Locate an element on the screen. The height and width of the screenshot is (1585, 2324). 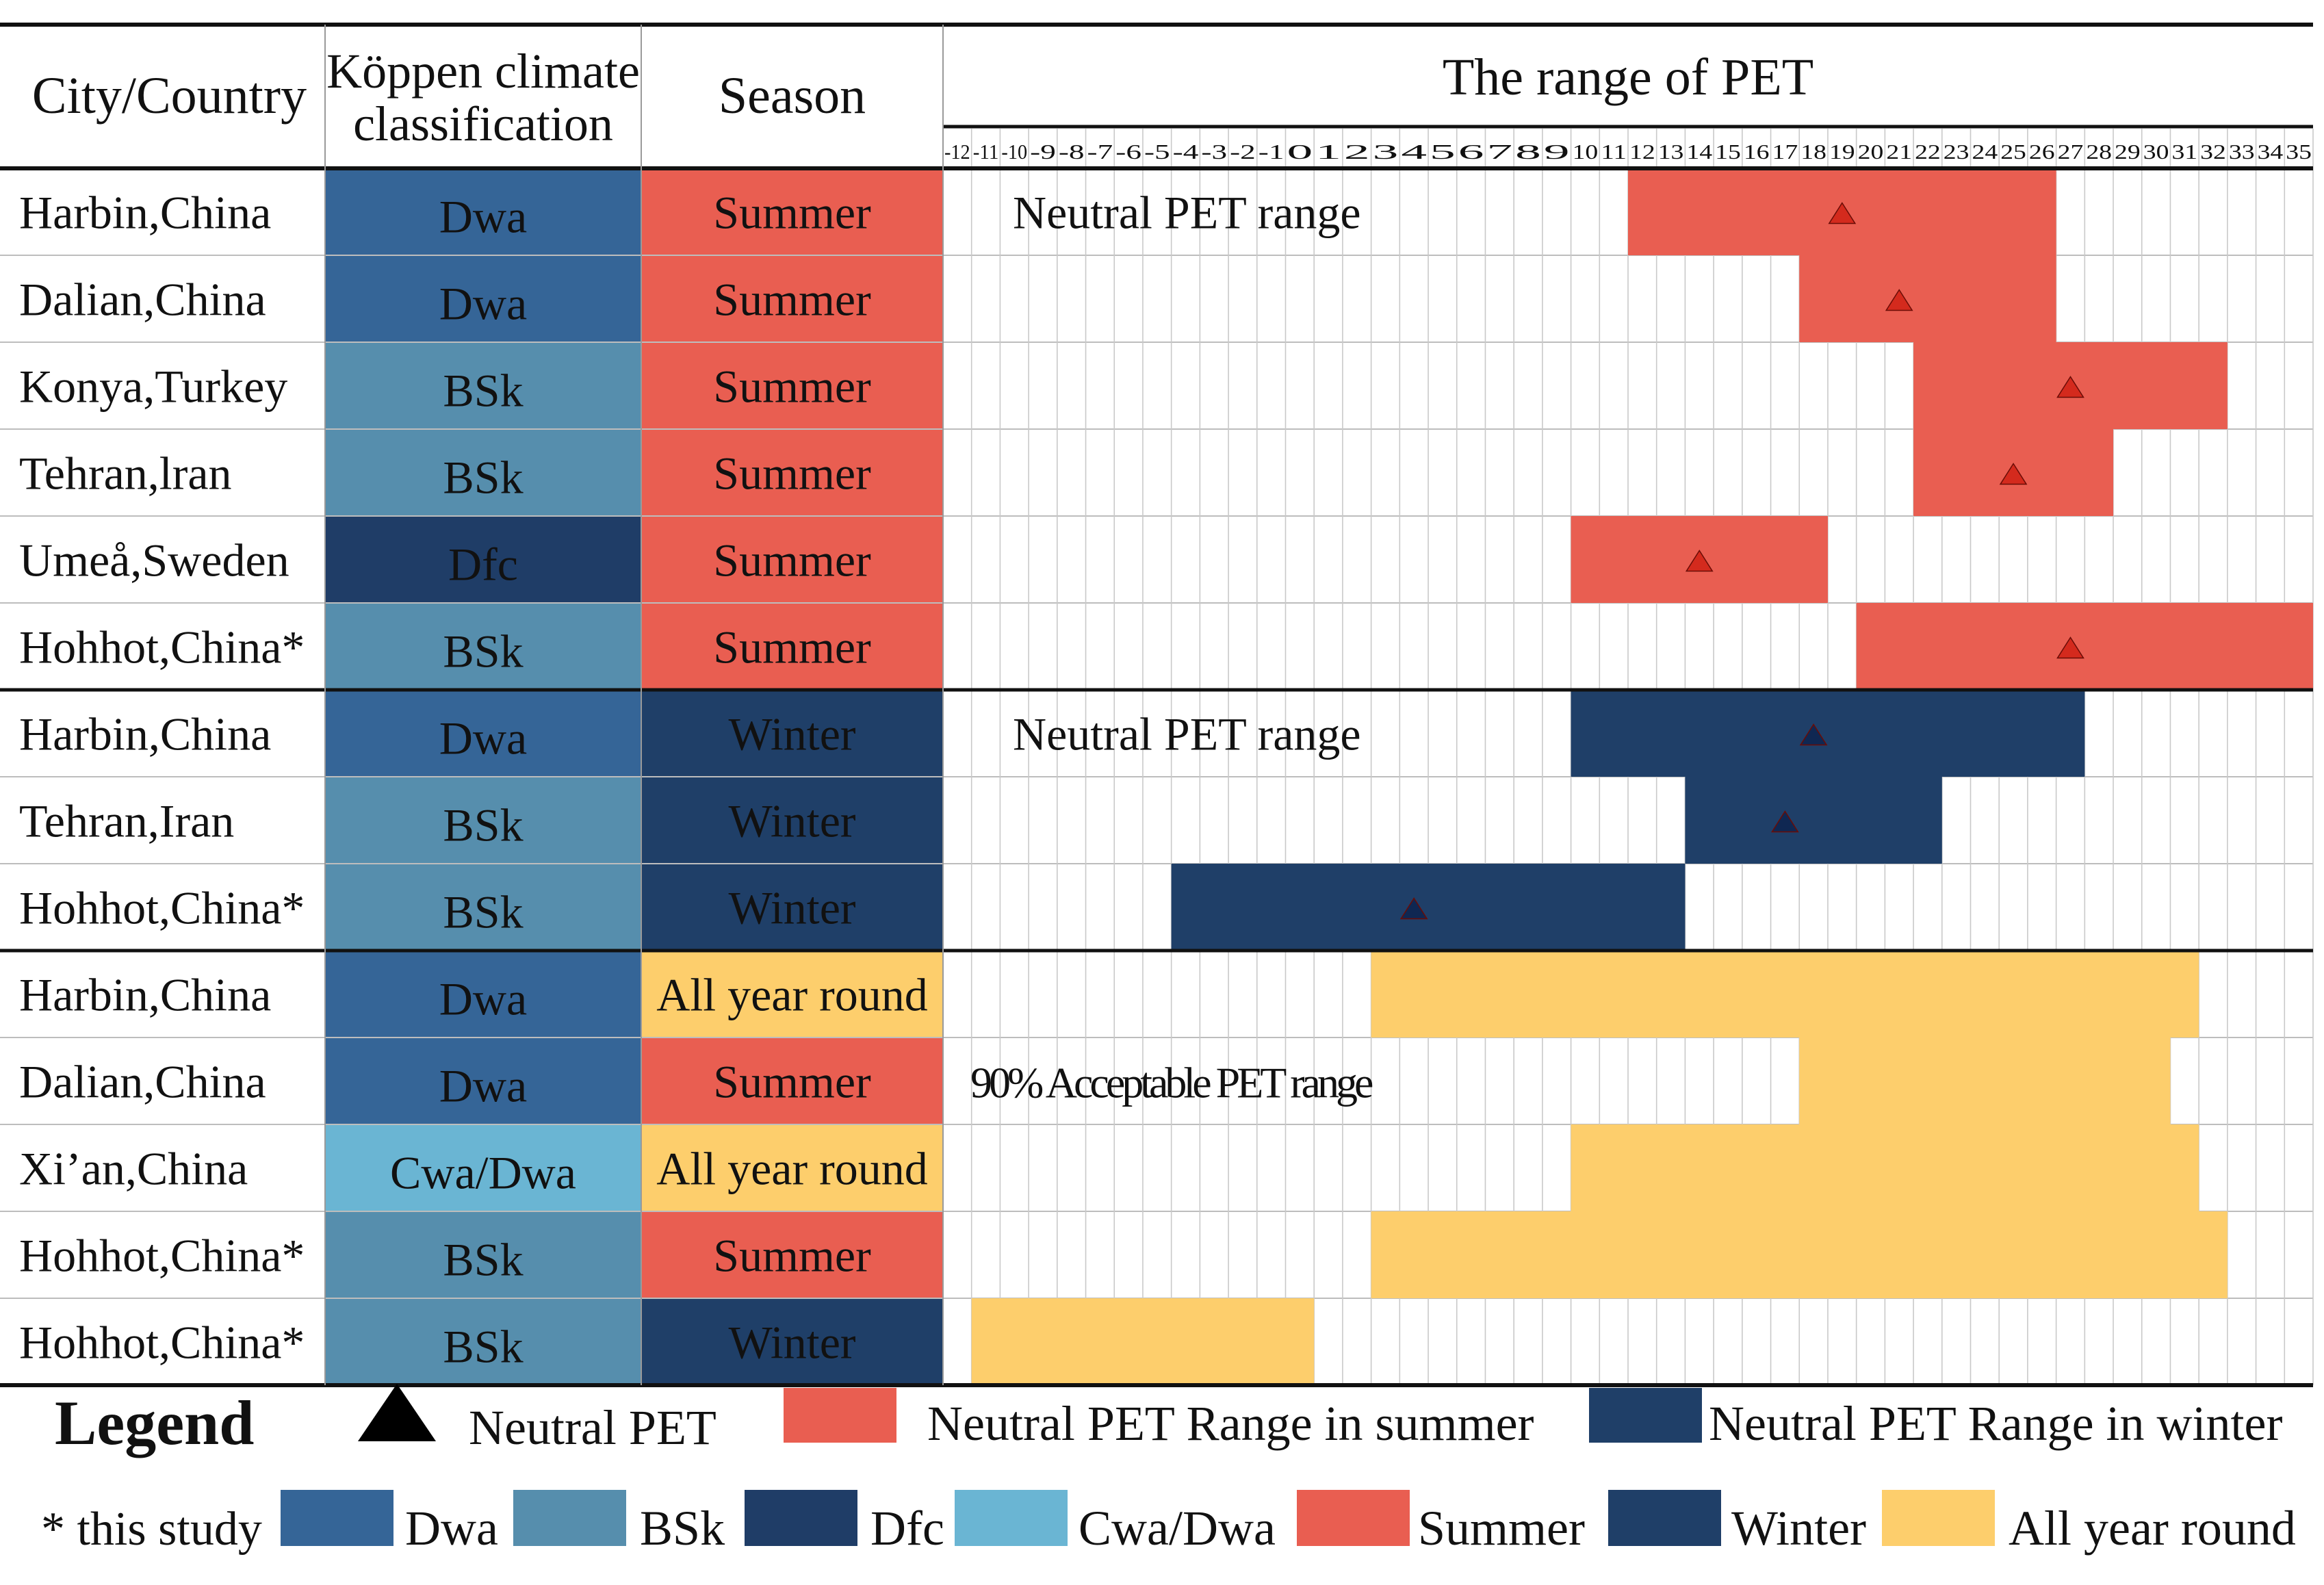
tick-label: 30 is located at coordinates (2156, 152).